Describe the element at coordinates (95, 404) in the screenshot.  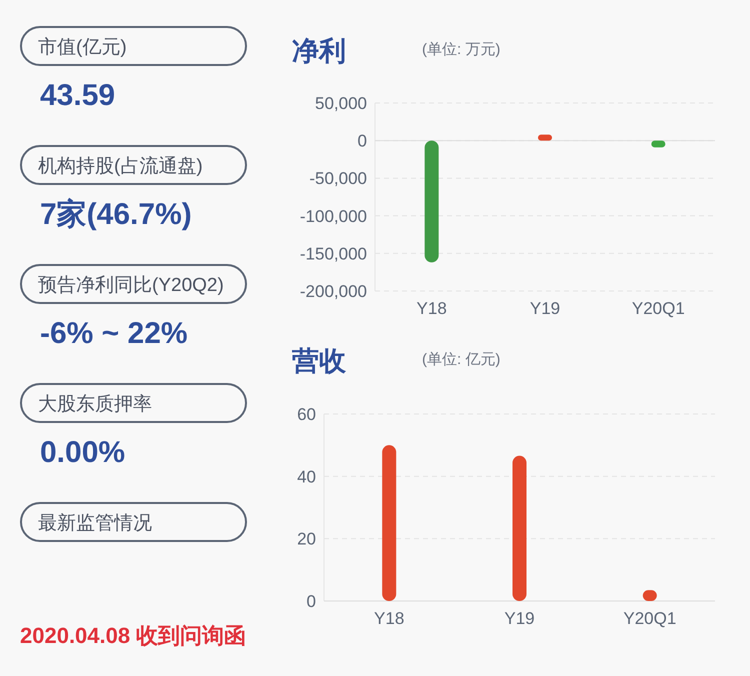
I see `text: 大股东质押率` at that location.